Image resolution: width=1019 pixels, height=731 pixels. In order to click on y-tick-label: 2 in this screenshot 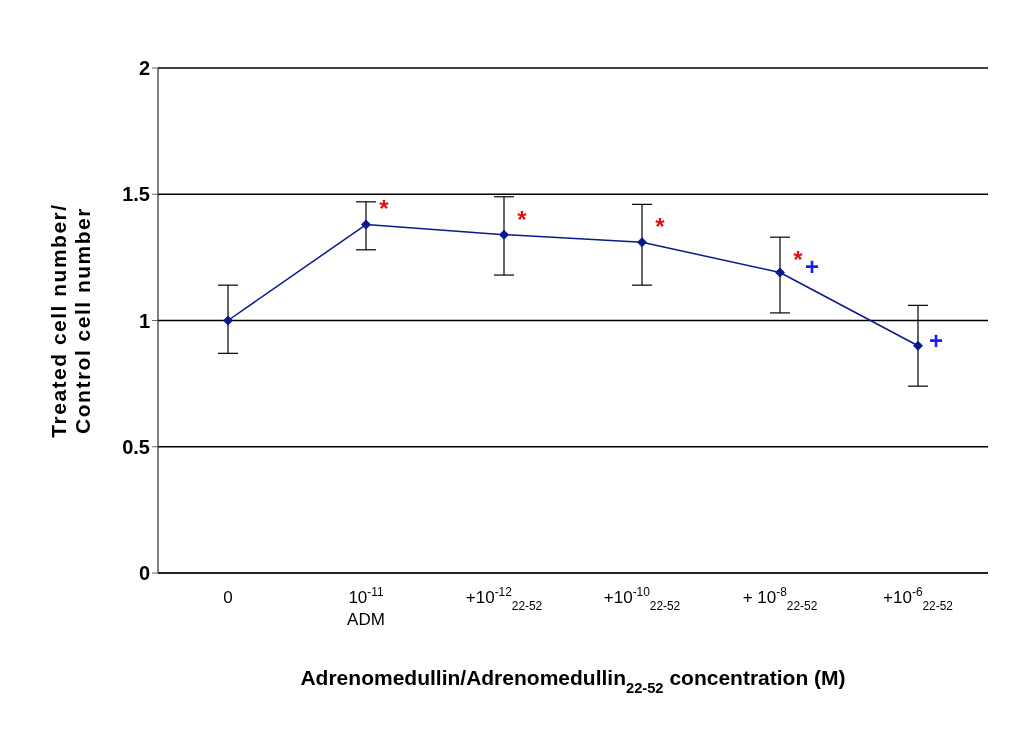, I will do `click(144, 68)`.